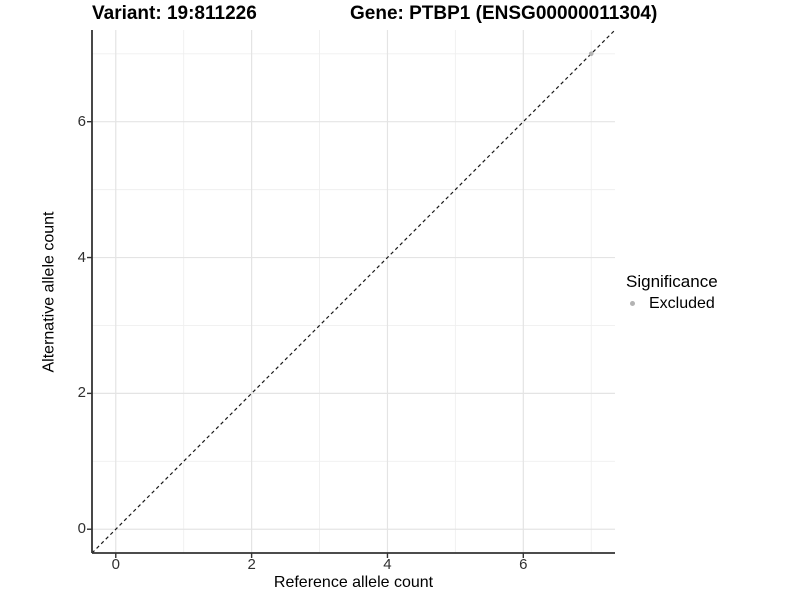  I want to click on y-tick-label: 4, so click(81, 257).